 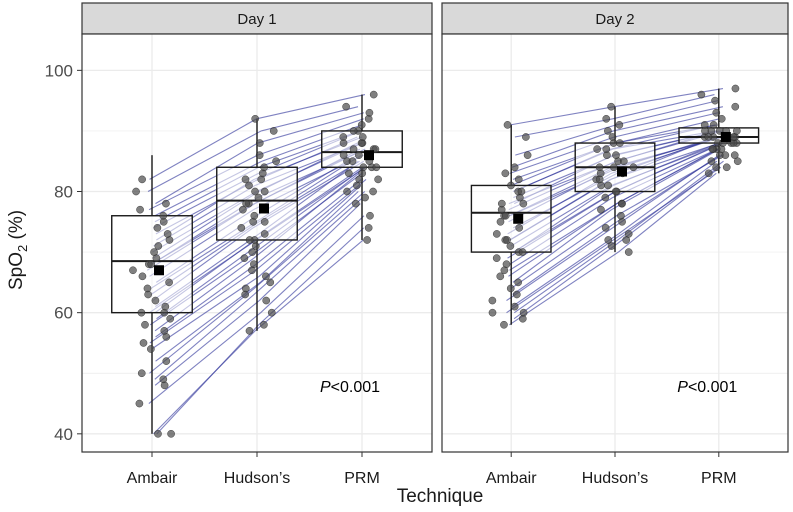 I want to click on panel-strip-label: Day 2, so click(x=614, y=19).